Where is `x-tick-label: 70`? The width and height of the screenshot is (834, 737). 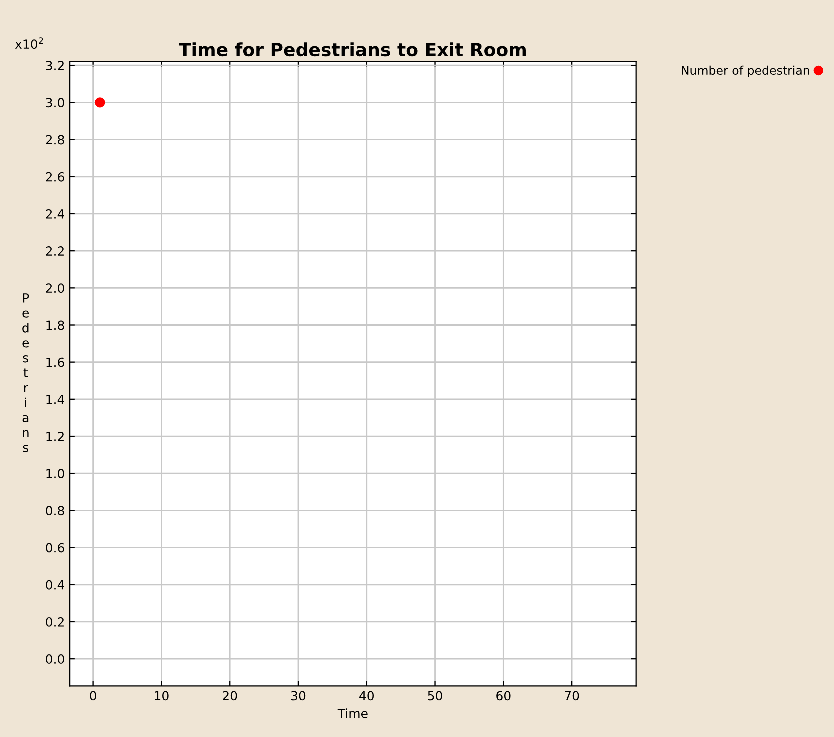 x-tick-label: 70 is located at coordinates (572, 696).